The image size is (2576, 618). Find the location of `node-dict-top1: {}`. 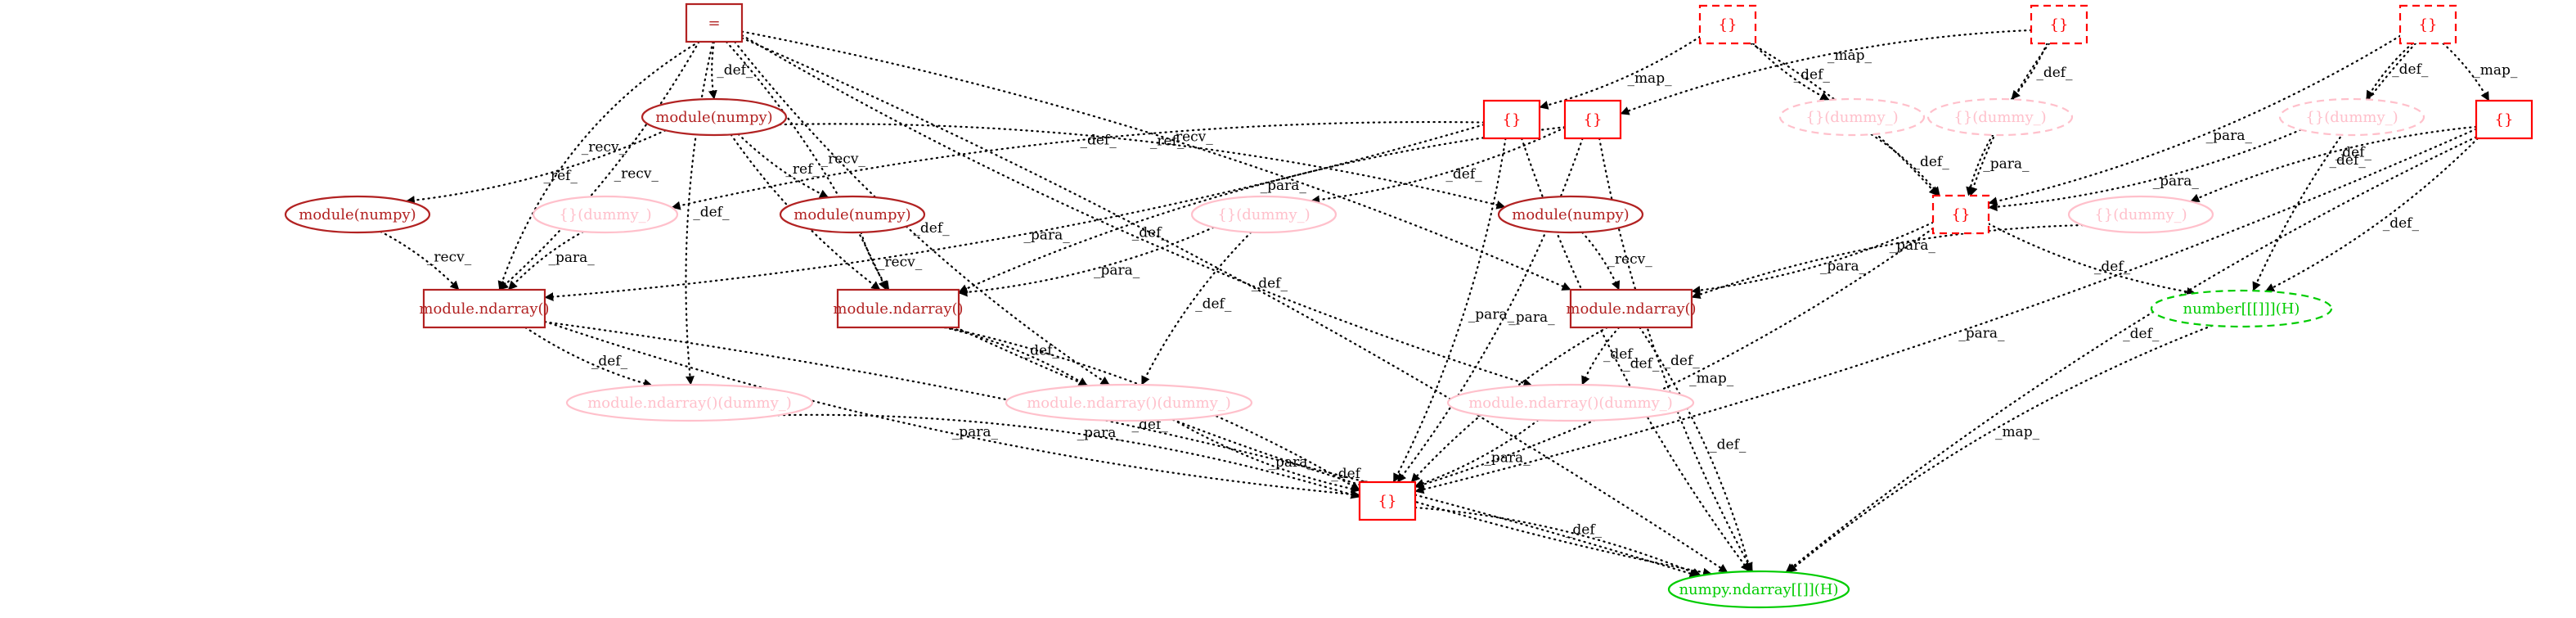

node-dict-top1: {} is located at coordinates (1727, 24).